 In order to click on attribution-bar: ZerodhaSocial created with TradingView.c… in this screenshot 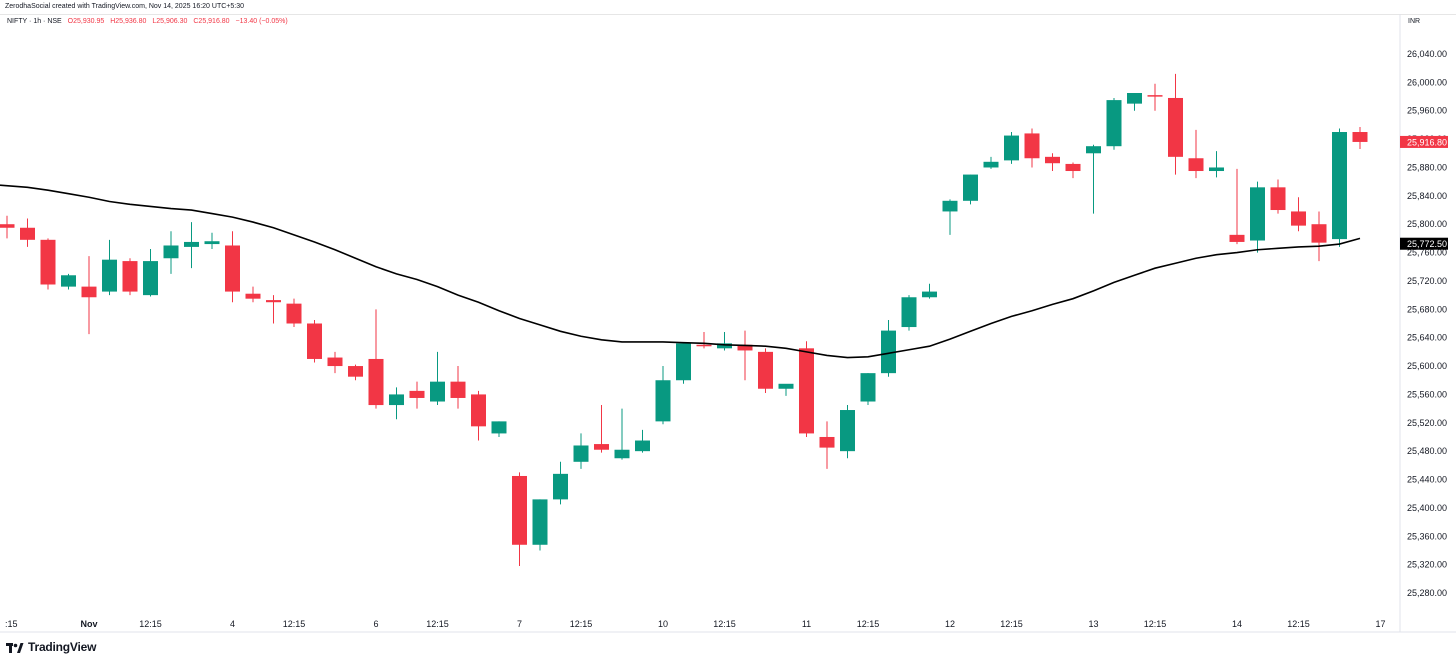, I will do `click(728, 7)`.